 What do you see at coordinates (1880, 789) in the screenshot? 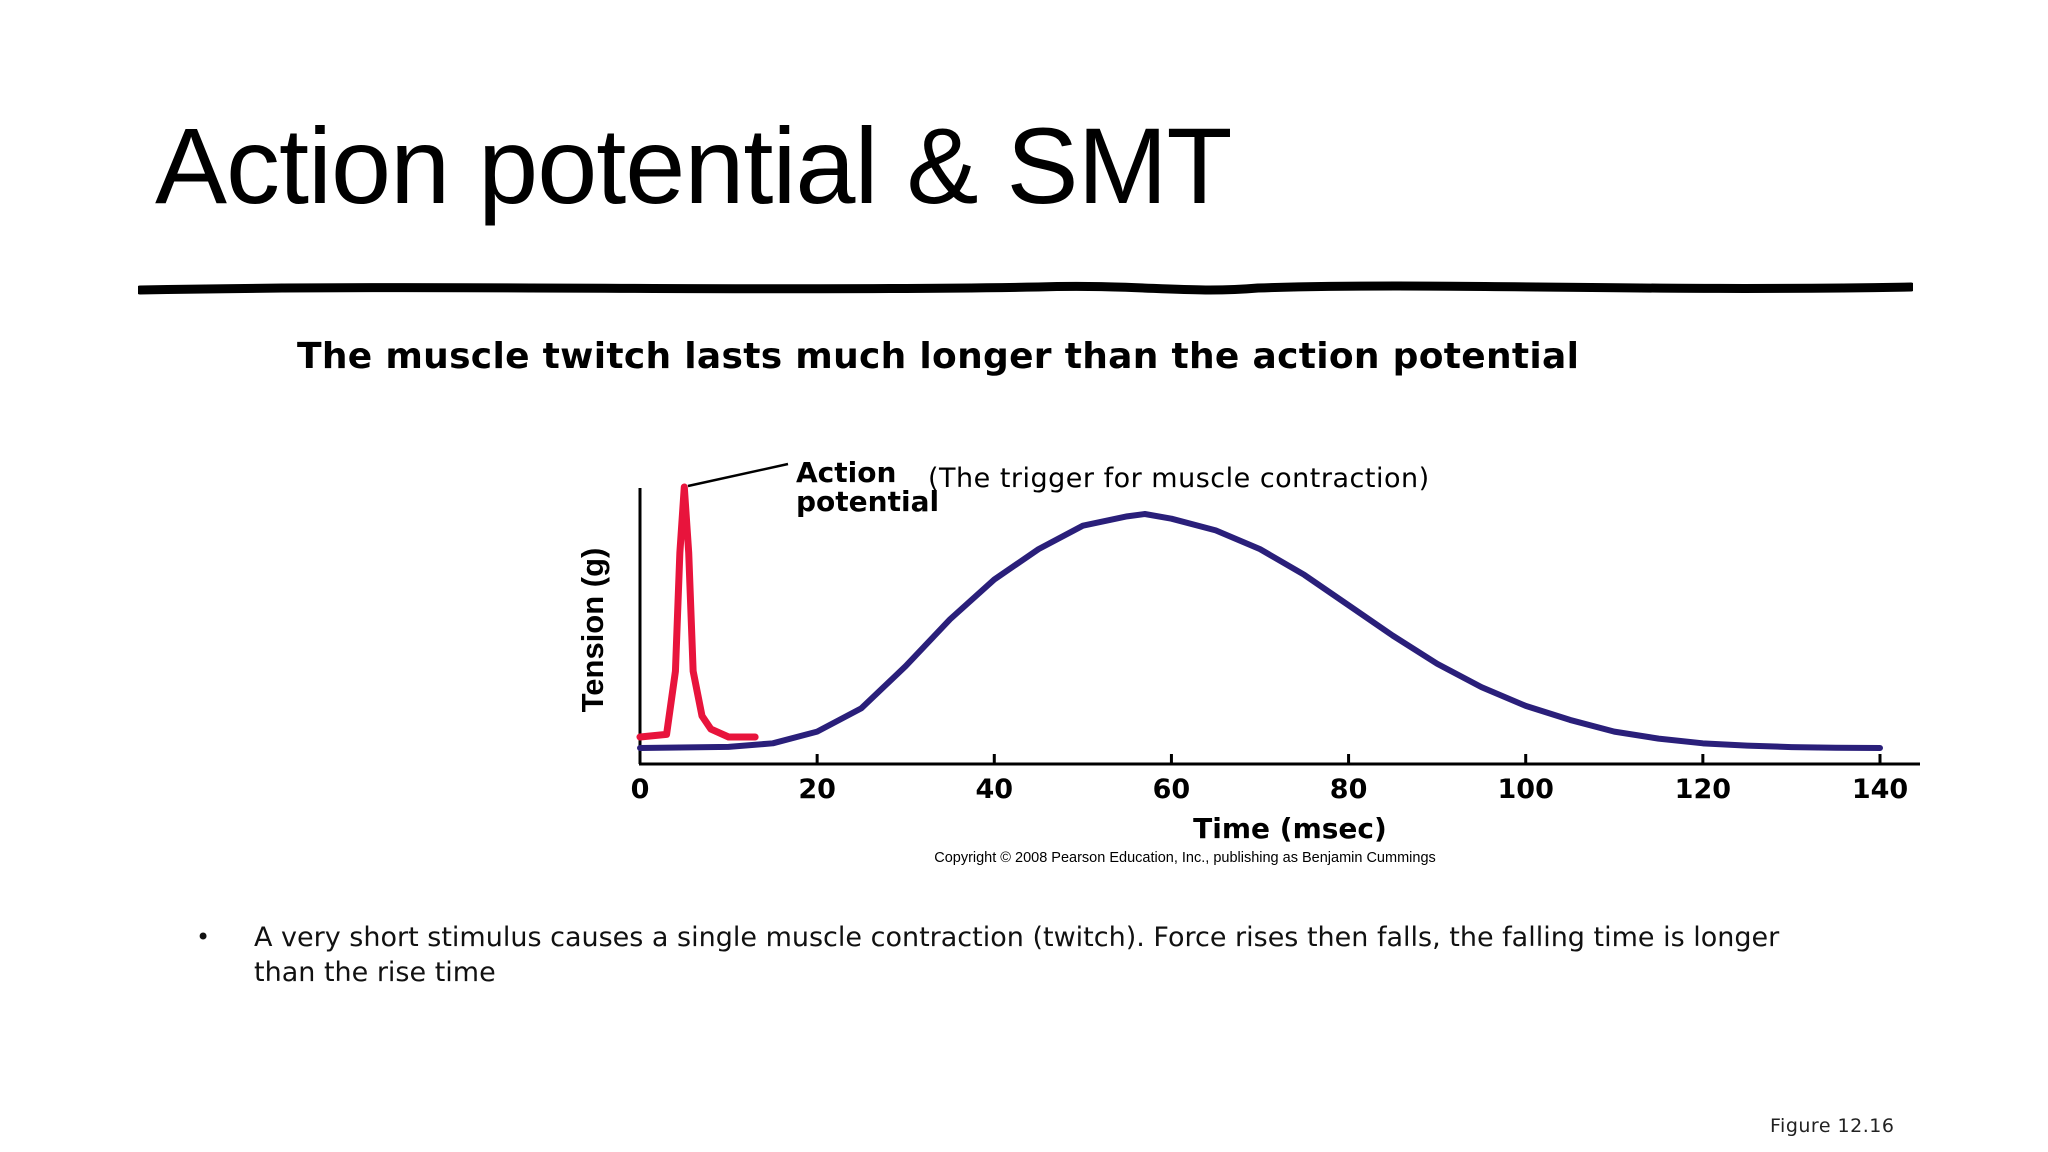
I see `x-tick-label: 140` at bounding box center [1880, 789].